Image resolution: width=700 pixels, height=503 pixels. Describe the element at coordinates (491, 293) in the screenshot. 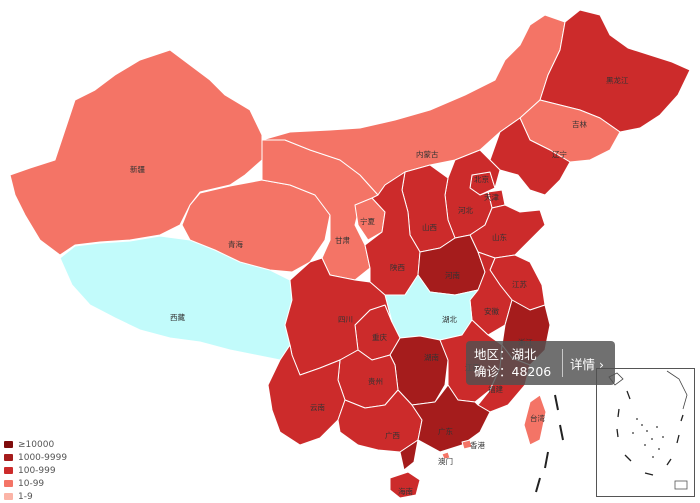

I see `province-anhui` at that location.